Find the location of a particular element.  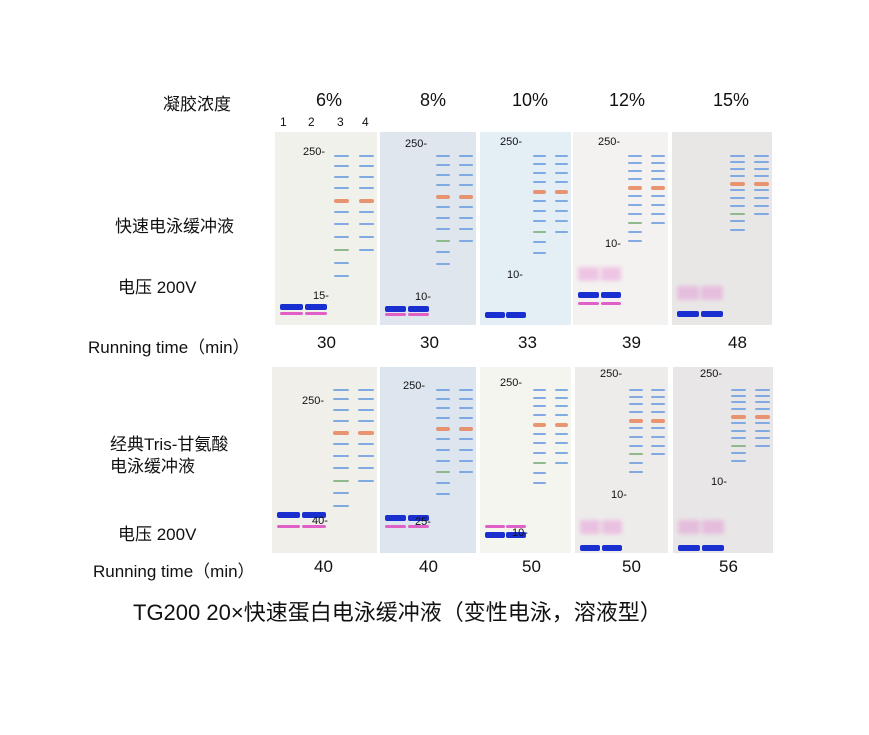

running-time-label-bottom: Running time（min） is located at coordinates (174, 571).